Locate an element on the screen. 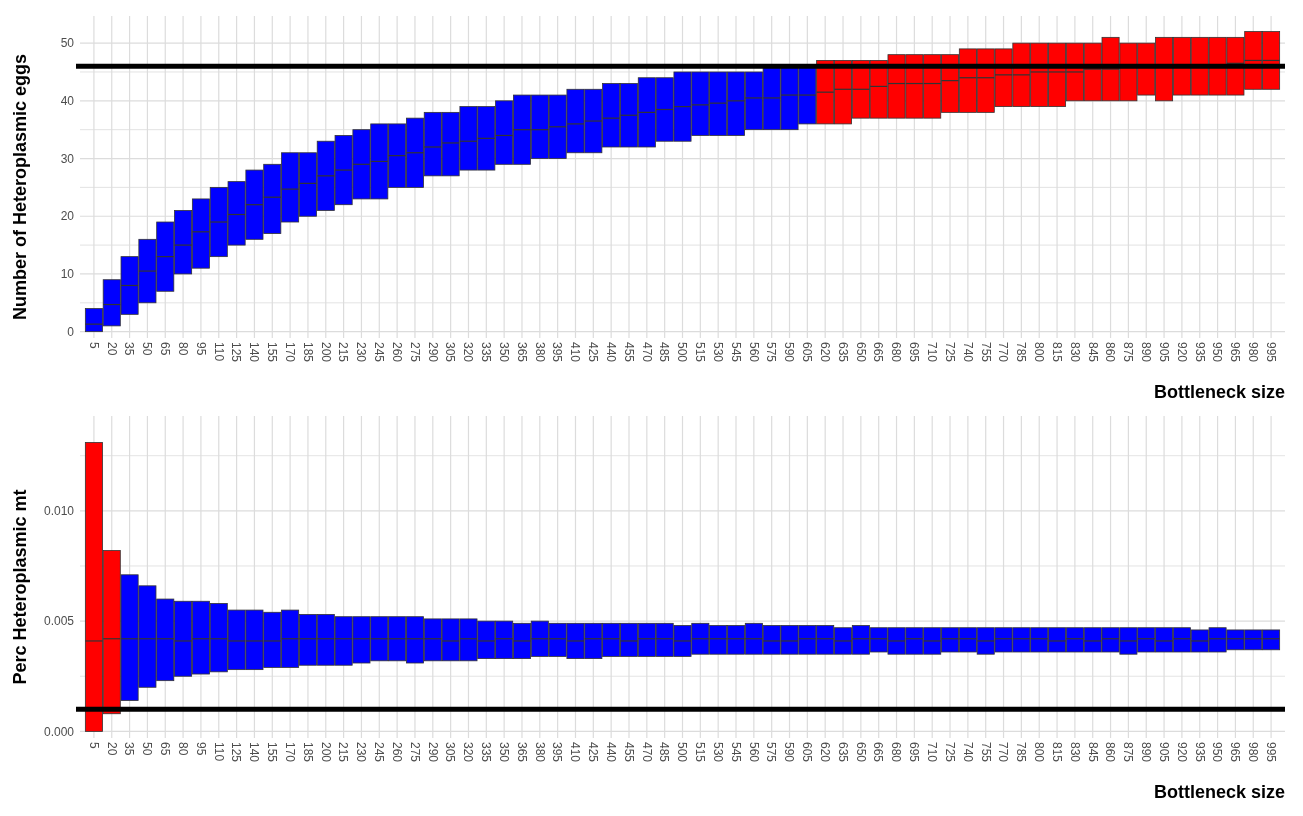  y-tick-label: 0.000 is located at coordinates (59, 731).